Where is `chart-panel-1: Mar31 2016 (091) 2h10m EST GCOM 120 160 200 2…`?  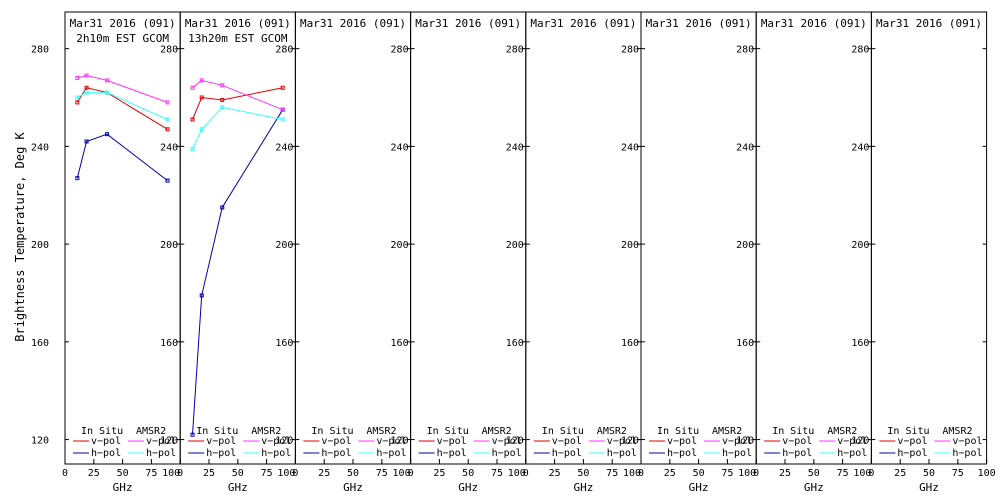 chart-panel-1: Mar31 2016 (091) 2h10m EST GCOM 120 160 200 2… is located at coordinates (106, 252).